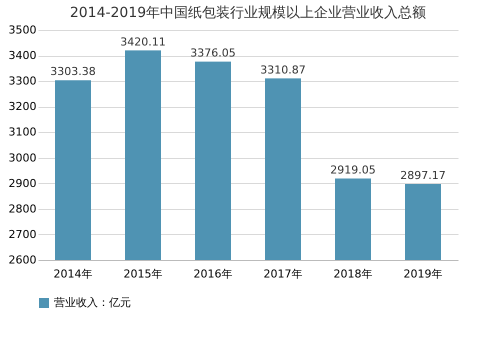 The height and width of the screenshot is (350, 492). I want to click on x-tick-label: 2016年, so click(213, 274).